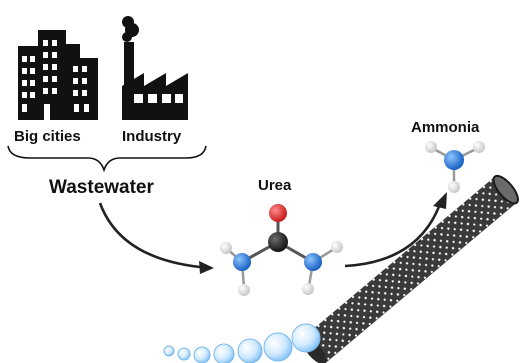 The height and width of the screenshot is (363, 526). What do you see at coordinates (440, 200) in the screenshot?
I see `ammonia-arrowhead` at bounding box center [440, 200].